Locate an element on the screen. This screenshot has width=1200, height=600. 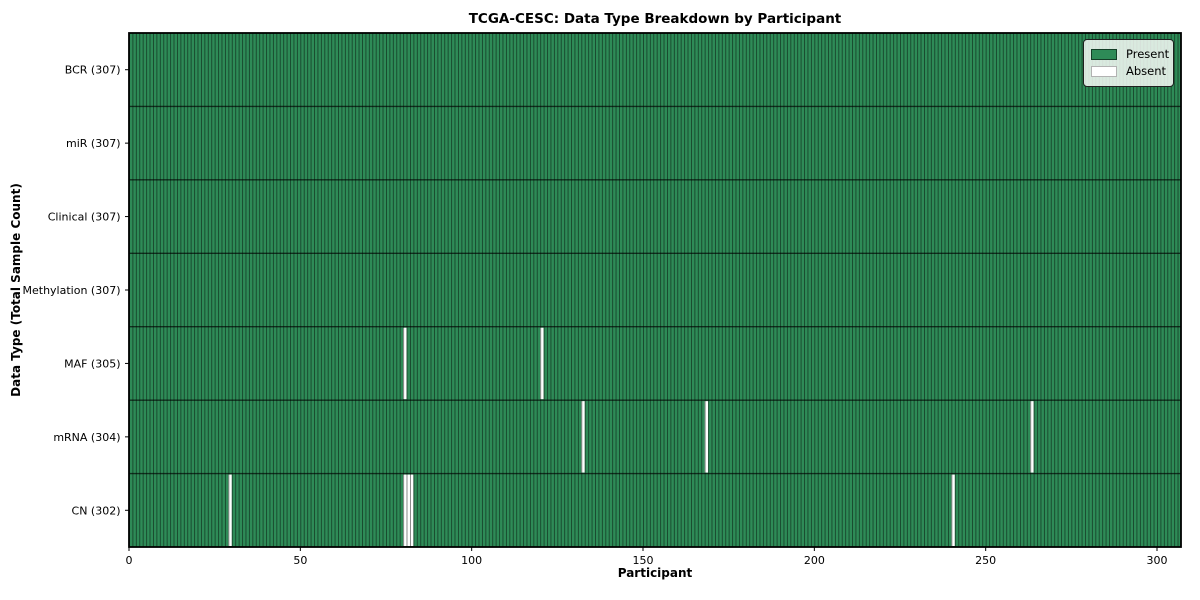
y-tick-label: MAF (305) is located at coordinates (92, 363).